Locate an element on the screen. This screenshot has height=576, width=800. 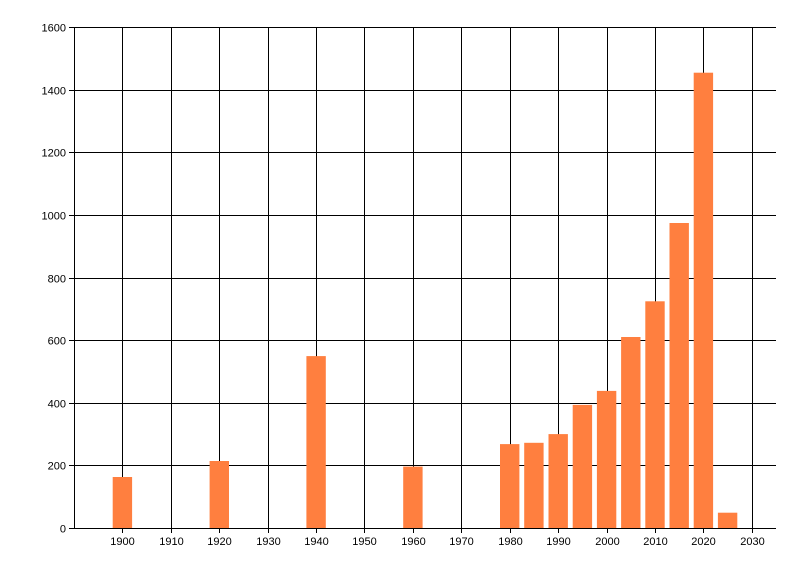
x-tick-label: 1920 is located at coordinates (219, 542).